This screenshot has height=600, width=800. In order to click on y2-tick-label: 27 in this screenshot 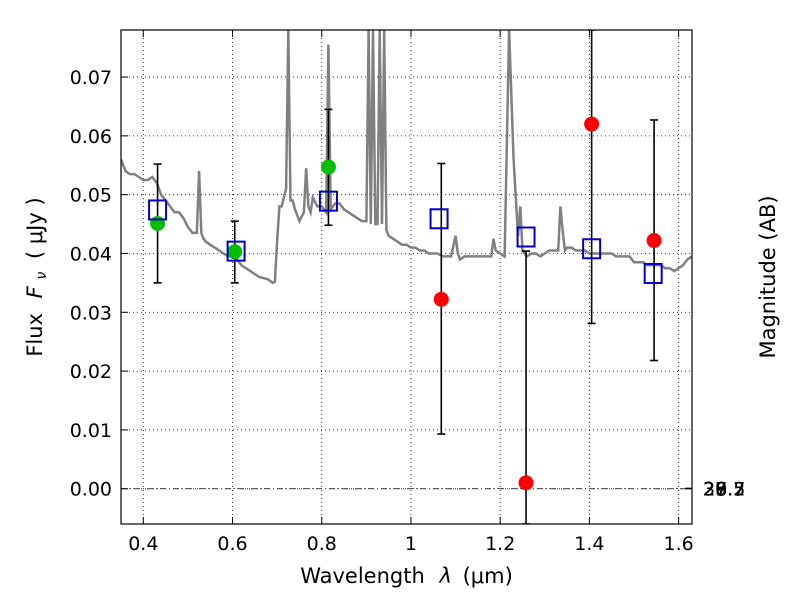, I will do `click(715, 489)`.